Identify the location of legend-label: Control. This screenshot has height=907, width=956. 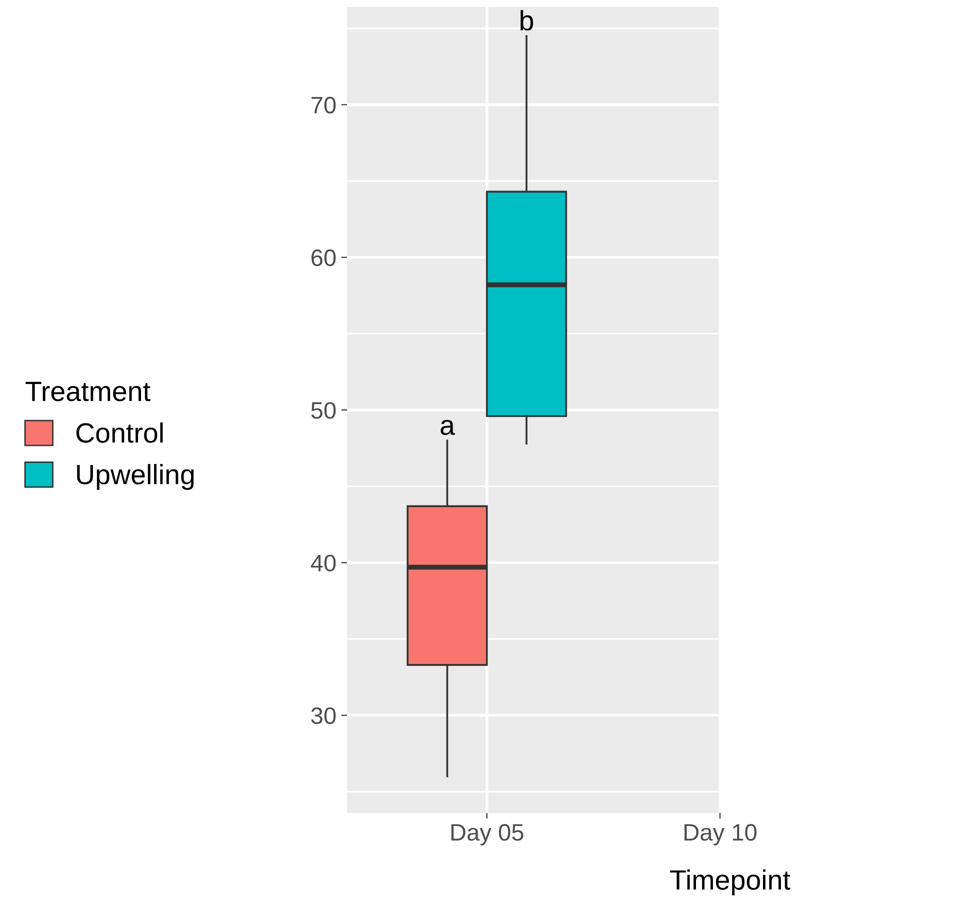
(119, 432).